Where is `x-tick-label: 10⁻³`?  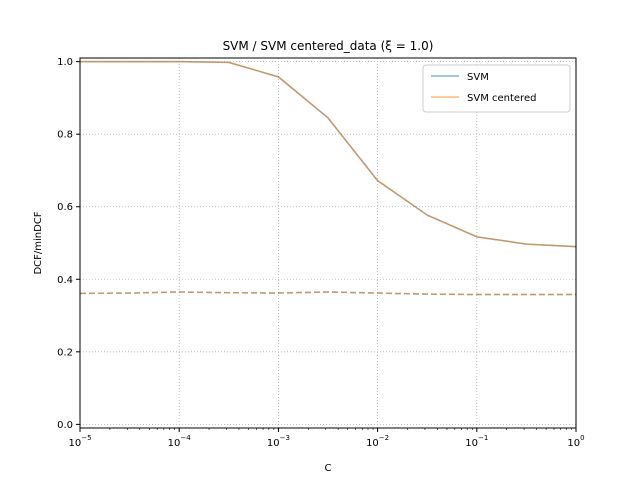 x-tick-label: 10⁻³ is located at coordinates (278, 441).